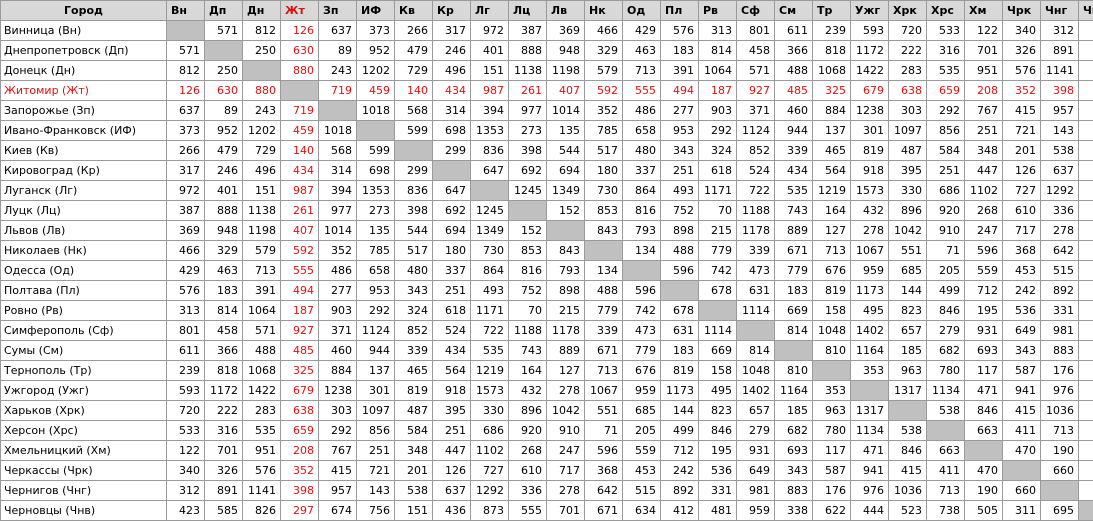 Image resolution: width=1093 pixels, height=521 pixels. What do you see at coordinates (1086, 231) in the screenshot?
I see `distance-cell: 701` at bounding box center [1086, 231].